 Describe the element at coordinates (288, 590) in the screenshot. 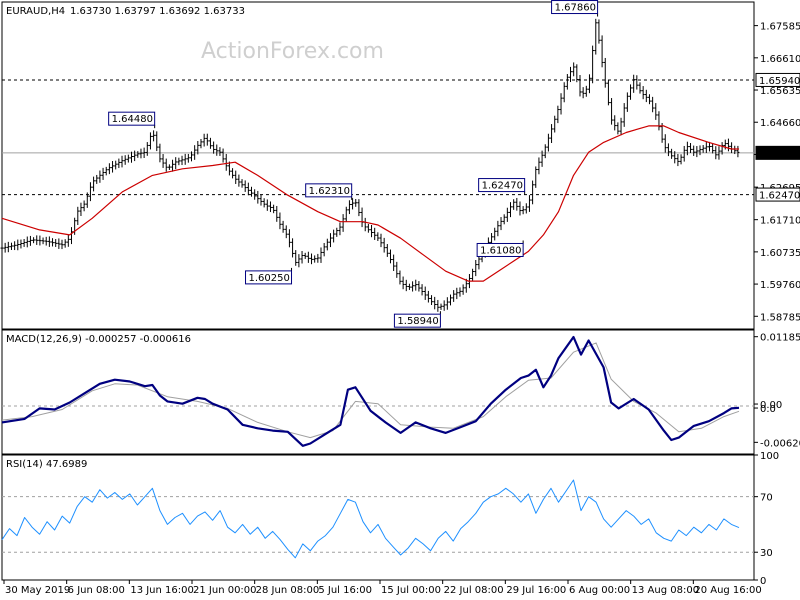

I see `x-tick-label-4: 28 Jun 08:00` at that location.